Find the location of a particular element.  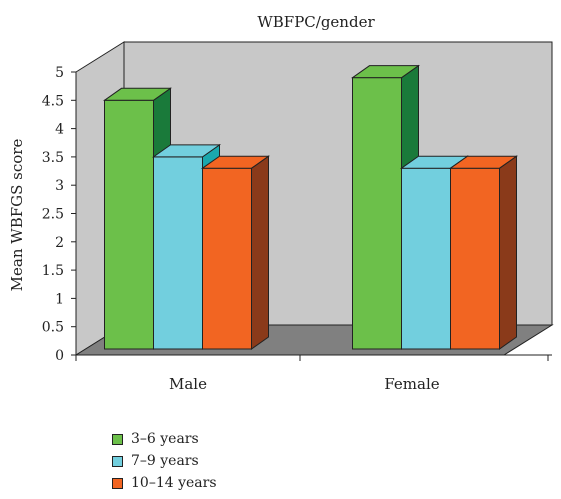

y-tick-labels: 0 0.5 1 1.5 2 2.5 3 3.5 4 4.5 5 is located at coordinates (59, 214).